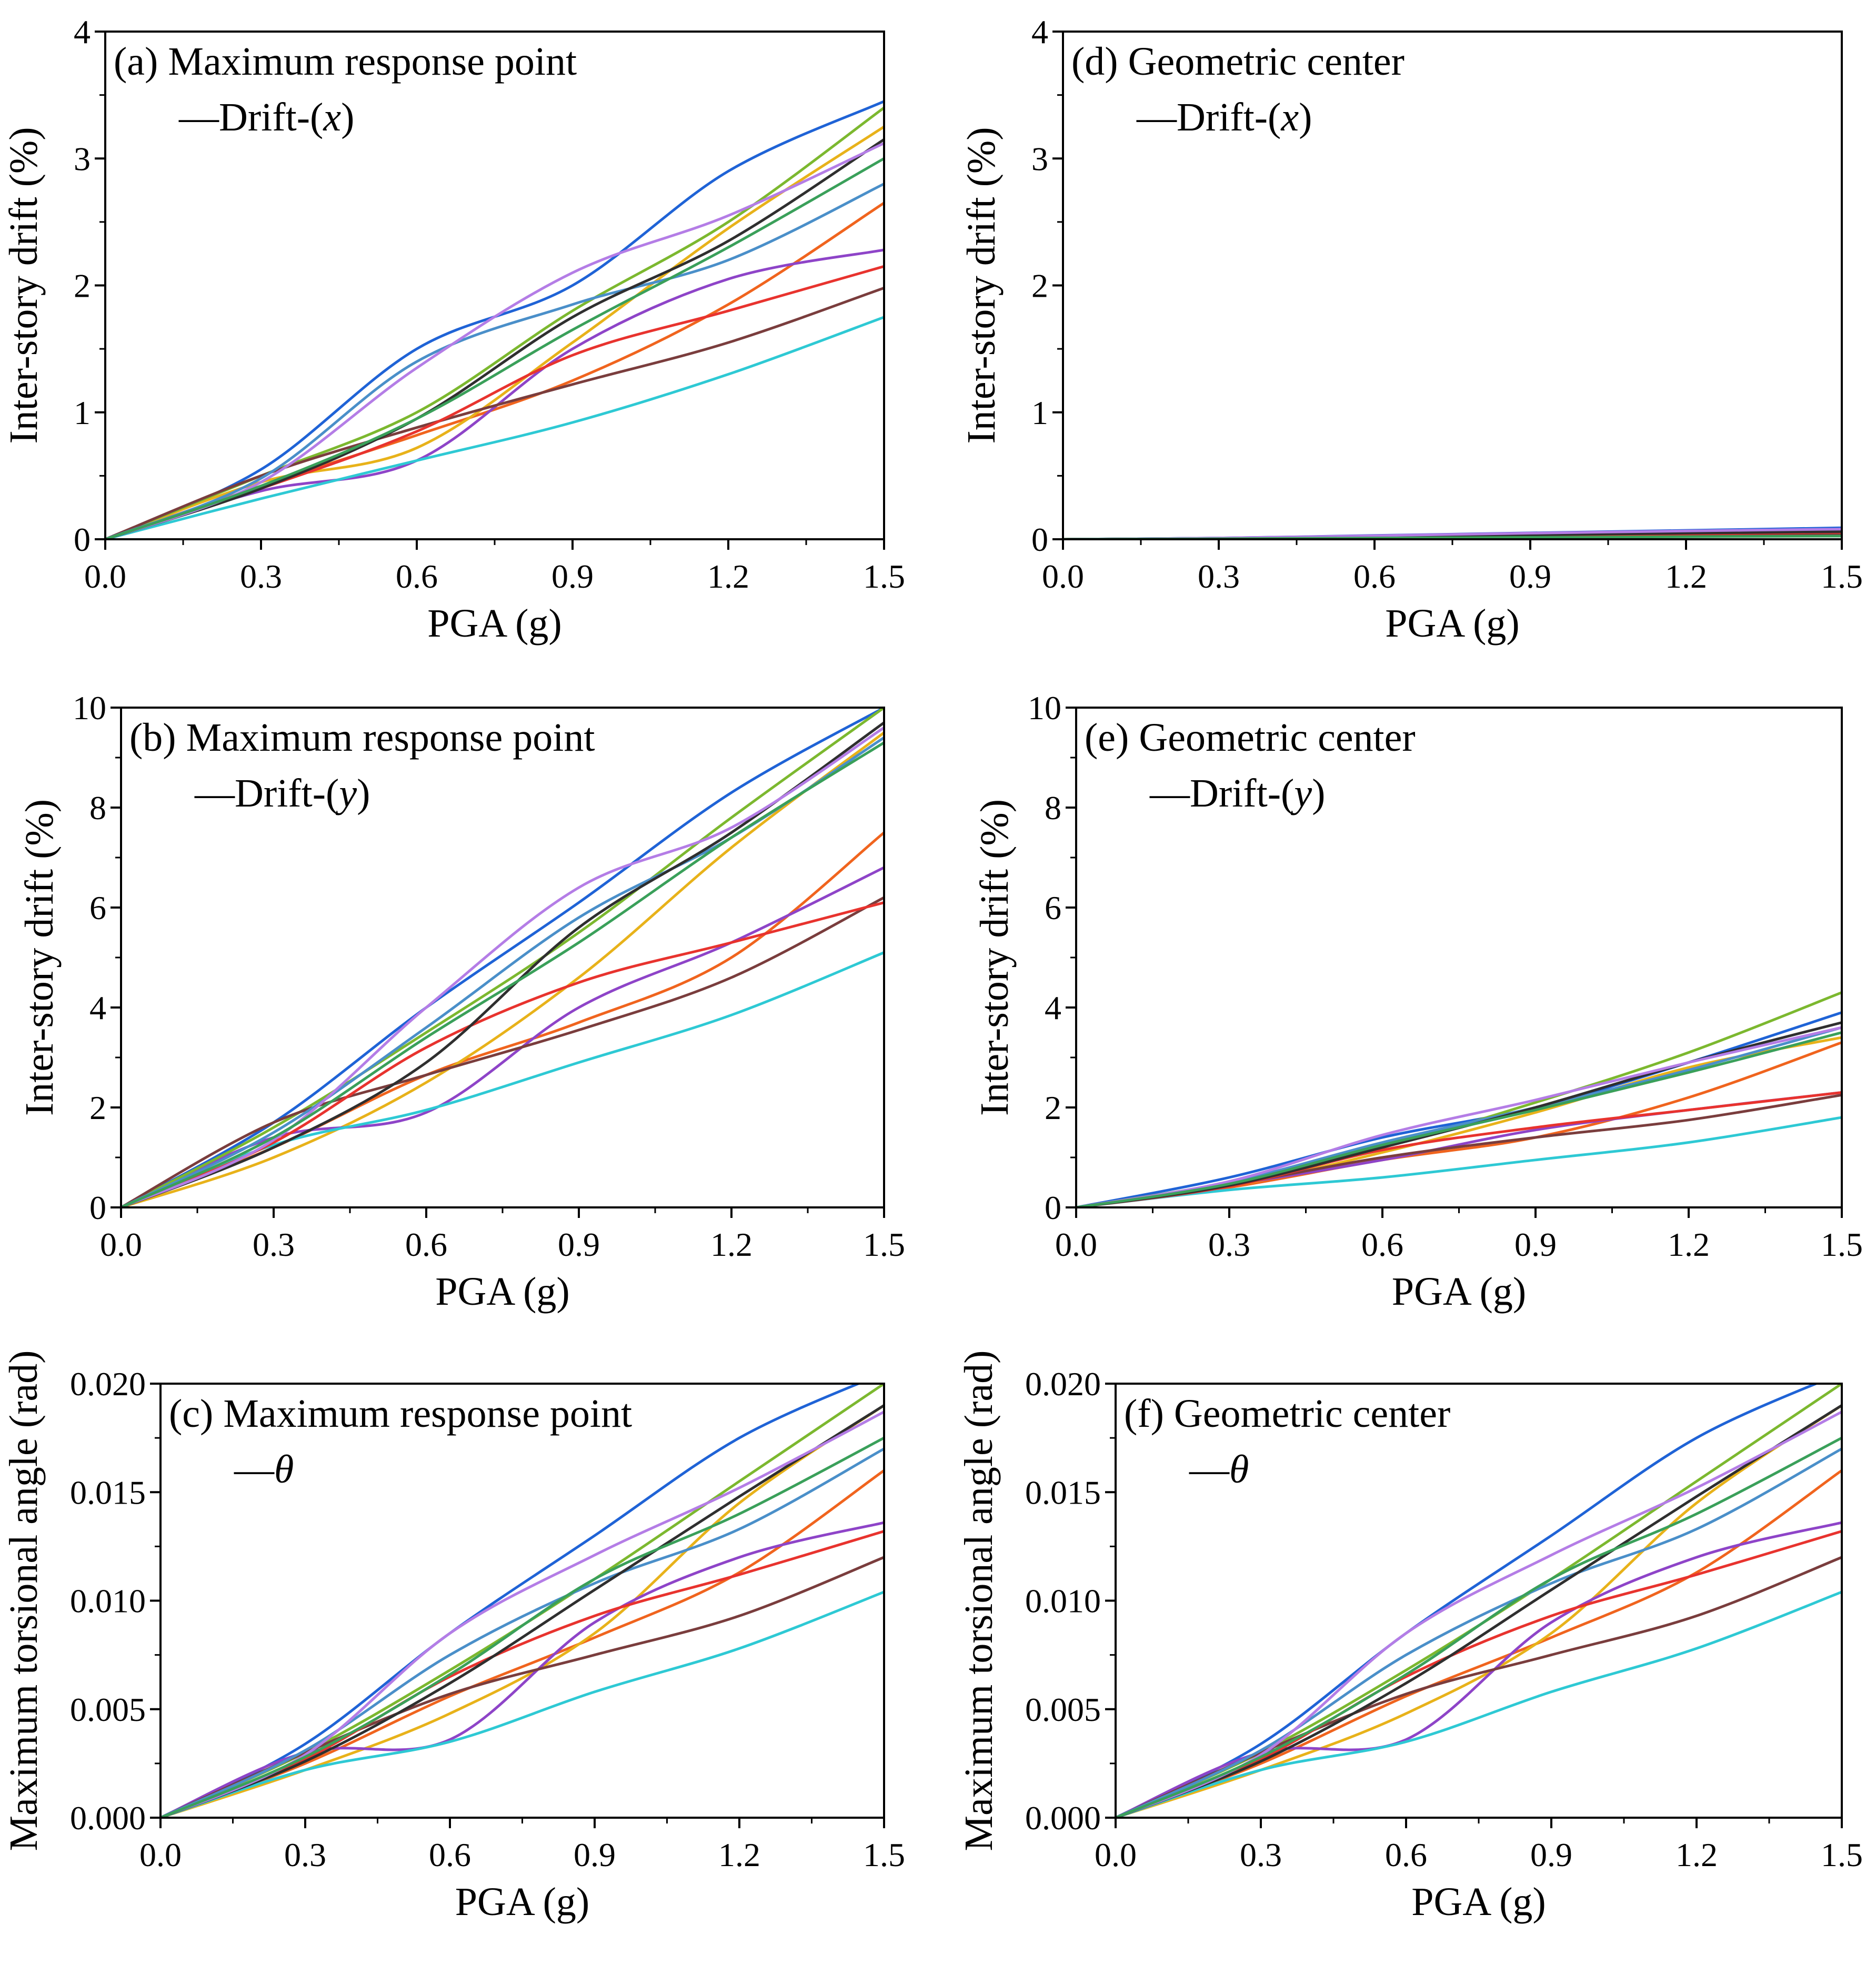 The width and height of the screenshot is (1876, 1975). Describe the element at coordinates (266, 117) in the screenshot. I see `panel-subtitle: —Drift-(x)` at that location.